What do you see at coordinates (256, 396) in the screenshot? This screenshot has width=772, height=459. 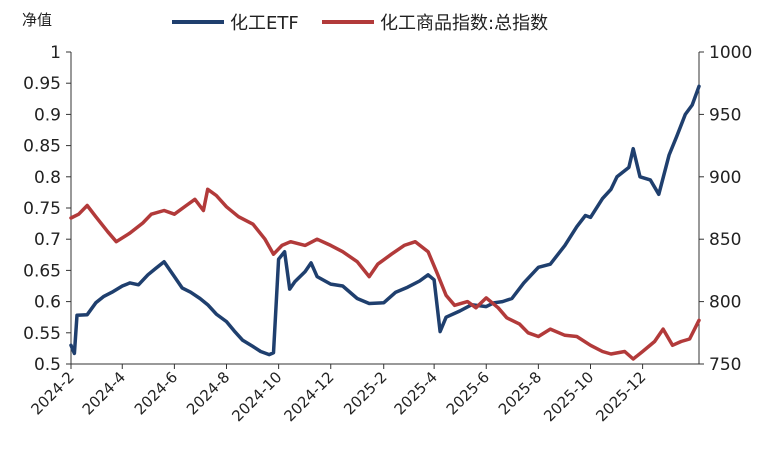 I see `x-tick-label: 2024-10` at bounding box center [256, 396].